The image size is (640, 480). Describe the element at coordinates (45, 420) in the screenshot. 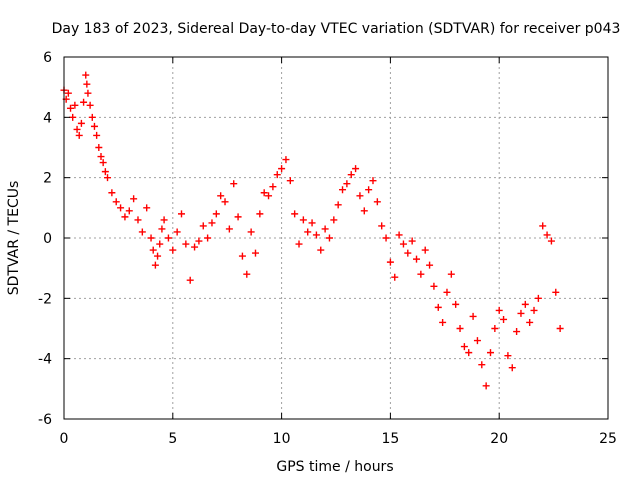

I see `y-tick-label: -6` at that location.